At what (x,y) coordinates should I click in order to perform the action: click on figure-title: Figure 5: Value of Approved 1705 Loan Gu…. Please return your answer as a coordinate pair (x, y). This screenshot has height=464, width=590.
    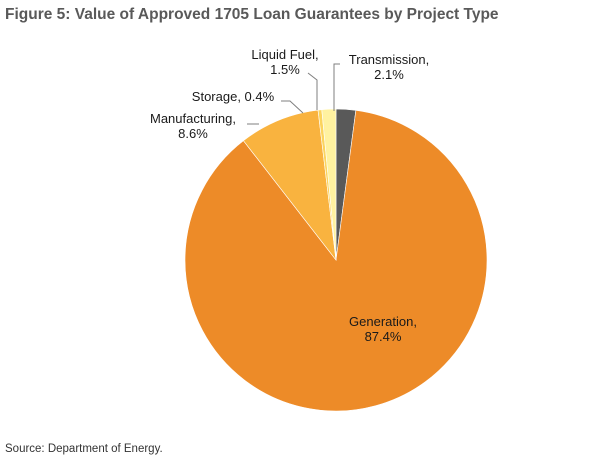
    Looking at the image, I should click on (252, 14).